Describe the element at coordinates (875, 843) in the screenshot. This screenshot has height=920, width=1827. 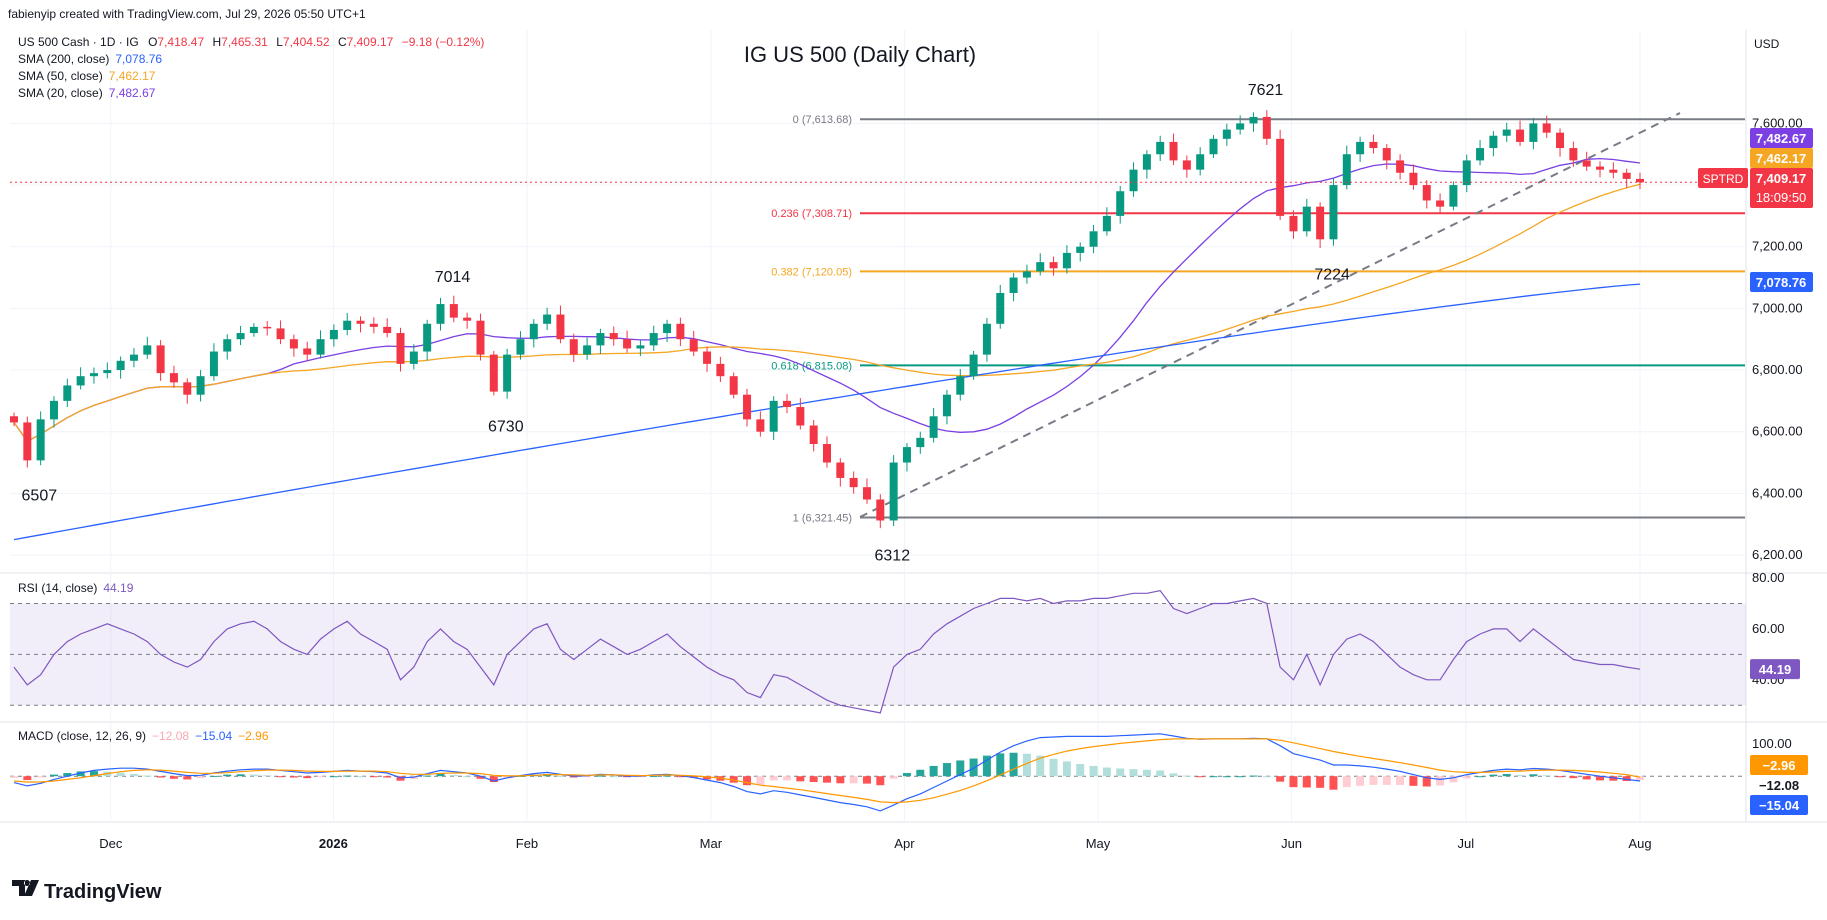
I see `time-axis: Dec 2026 Feb Mar Apr May Jun Jul Aug` at that location.